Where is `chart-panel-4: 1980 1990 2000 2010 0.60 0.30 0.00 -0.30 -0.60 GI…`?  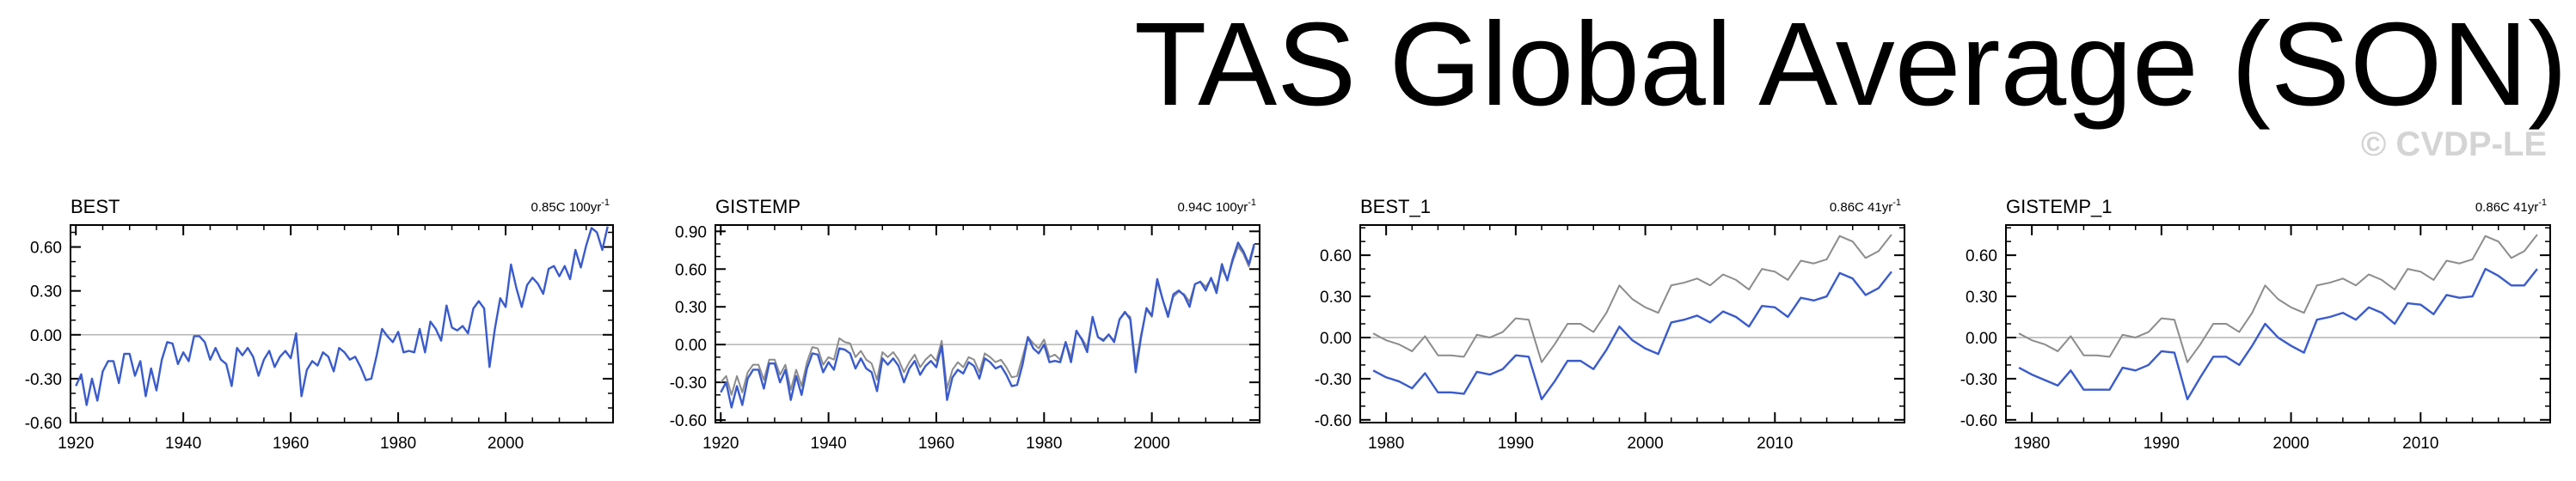 chart-panel-4: 1980 1990 2000 2010 0.60 0.30 0.00 -0.30 -0.60 GI… is located at coordinates (2255, 324).